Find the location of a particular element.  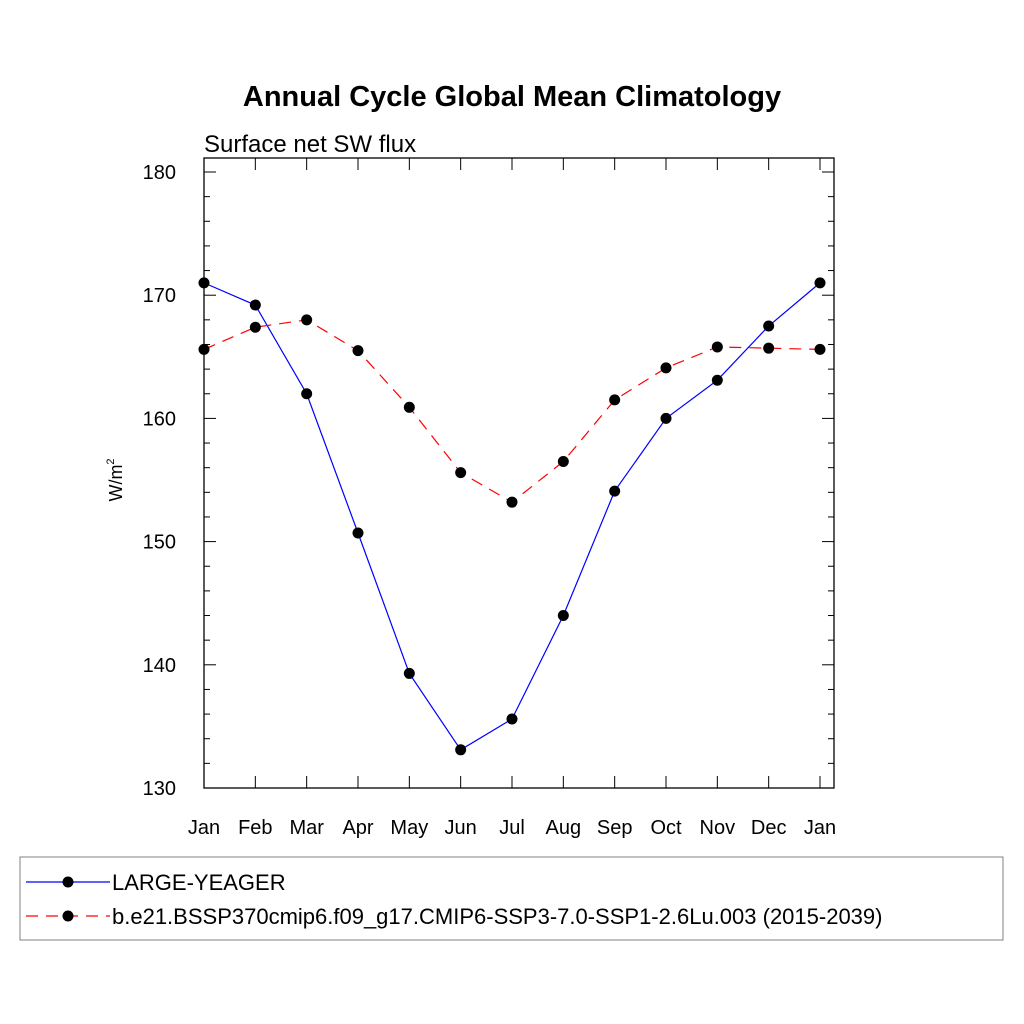

y-tick-label: 180 is located at coordinates (159, 173).